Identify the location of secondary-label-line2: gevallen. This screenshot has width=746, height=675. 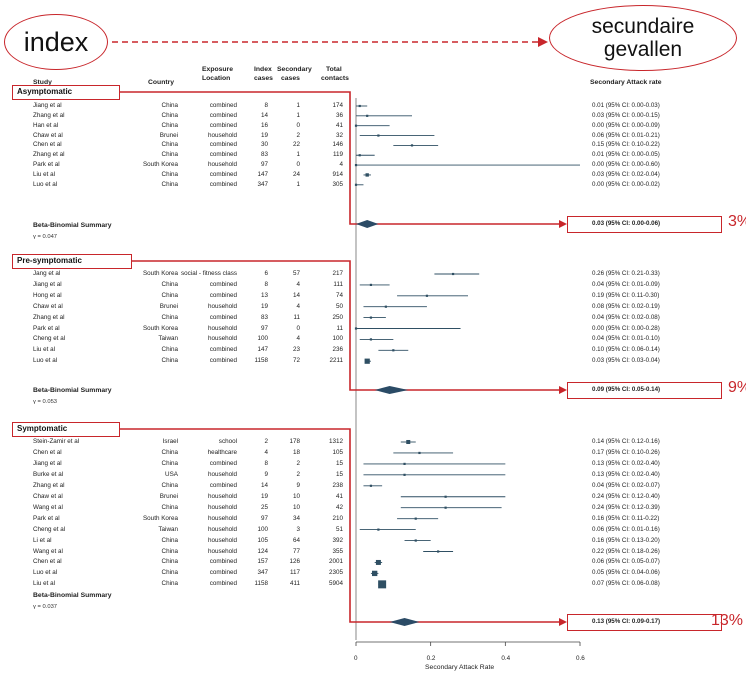
(643, 49).